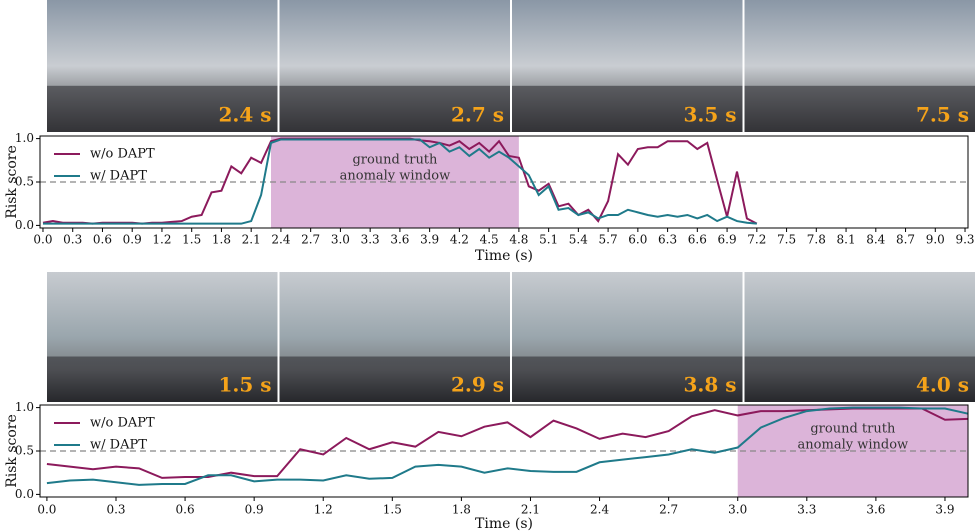 The image size is (980, 532). Describe the element at coordinates (964, 240) in the screenshot. I see `x-tick-label: 9.3` at that location.